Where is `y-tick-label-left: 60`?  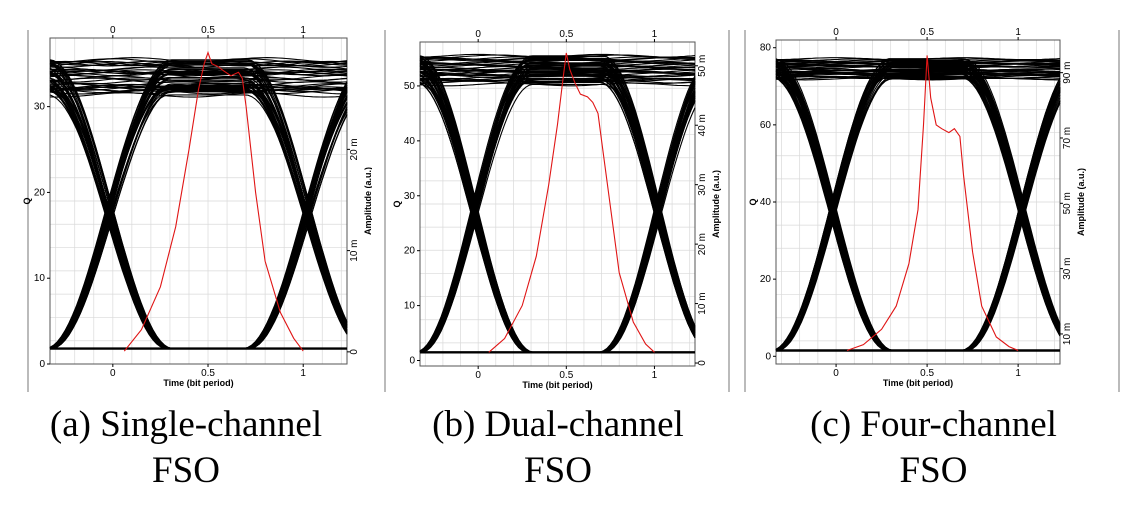
y-tick-label-left: 60 is located at coordinates (766, 125).